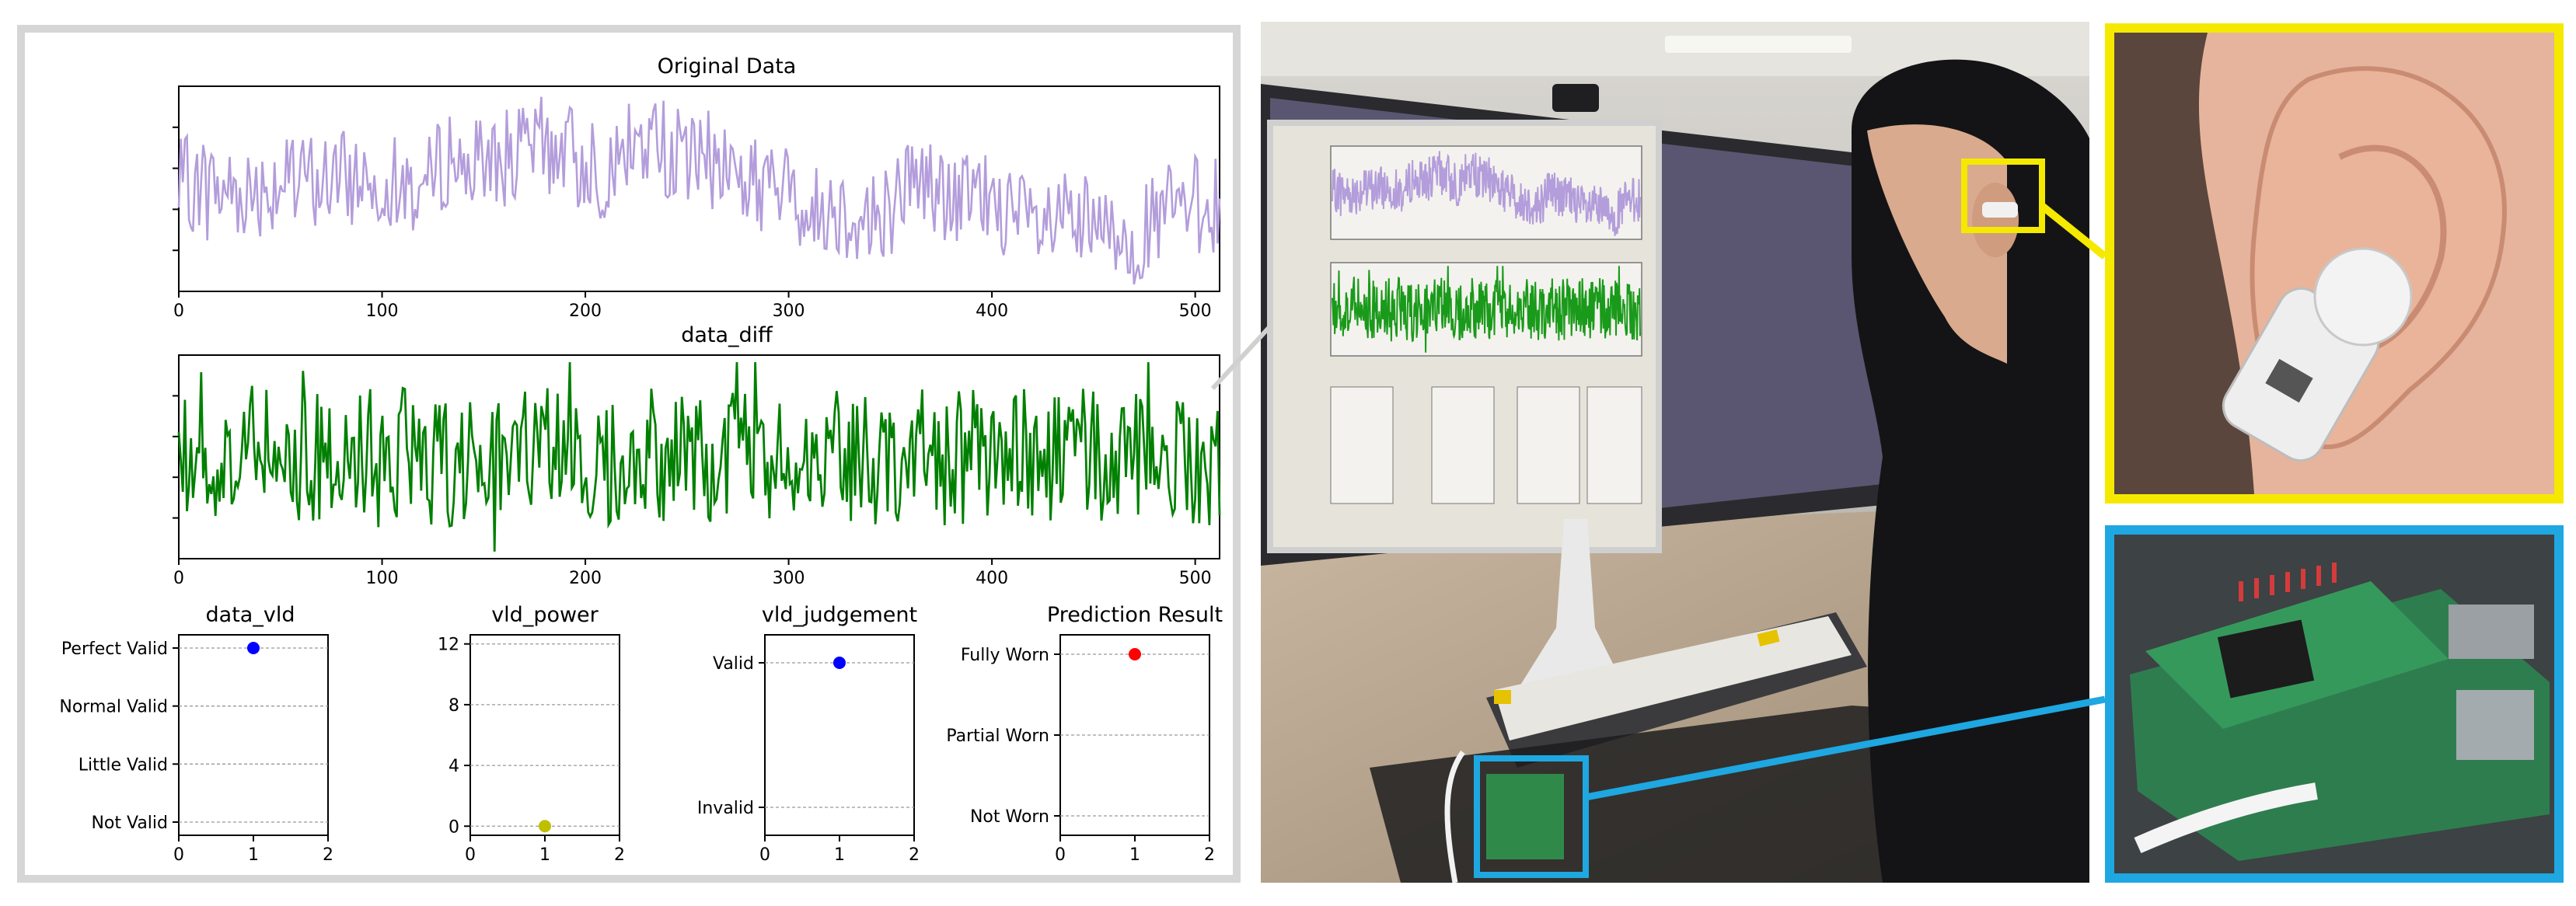 This screenshot has height=906, width=2576. Describe the element at coordinates (840, 735) in the screenshot. I see `vld-judgement-gridlines` at that location.